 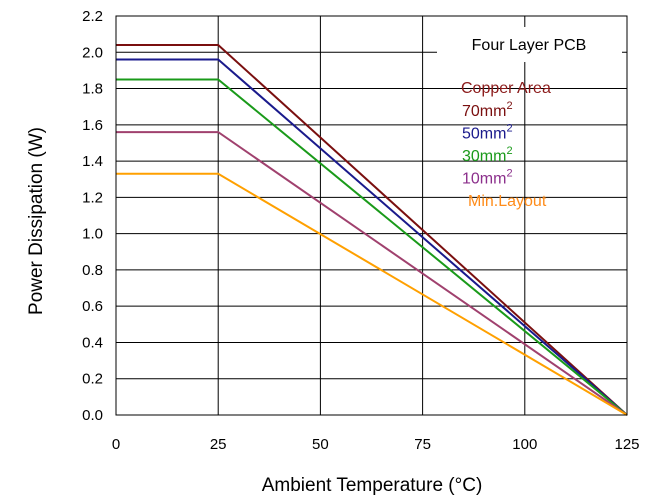 What do you see at coordinates (92, 16) in the screenshot?
I see `y-tick-label: 2.2` at bounding box center [92, 16].